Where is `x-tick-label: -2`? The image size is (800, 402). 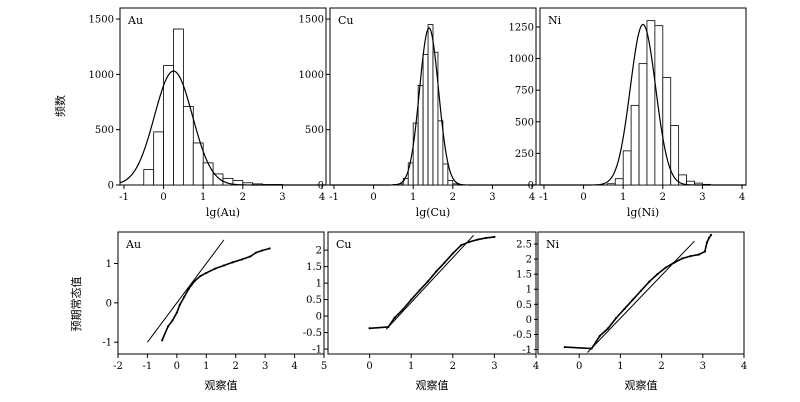
x-tick-label: -2 is located at coordinates (118, 366).